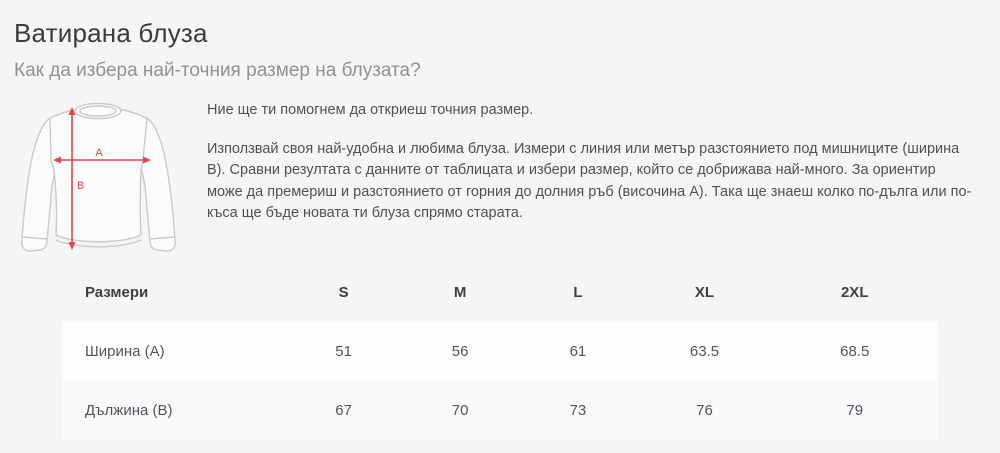 The height and width of the screenshot is (453, 1000). Describe the element at coordinates (343, 292) in the screenshot. I see `size-table-header-s: S` at that location.